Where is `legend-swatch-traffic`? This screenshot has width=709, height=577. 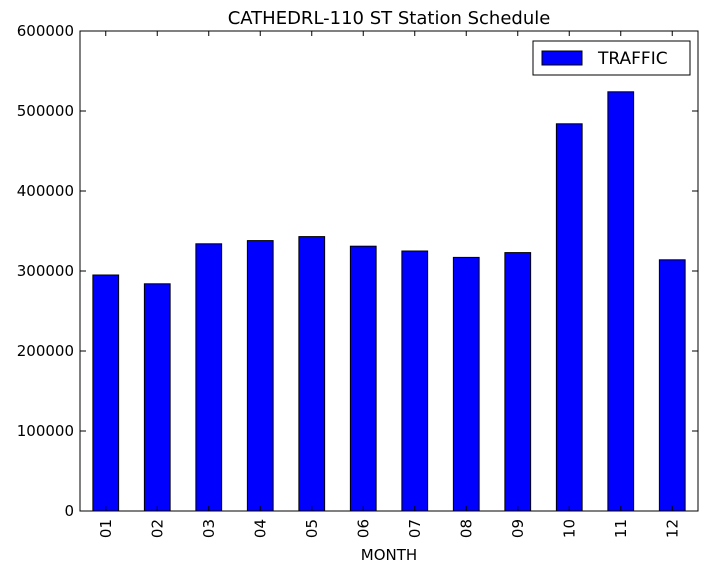 legend-swatch-traffic is located at coordinates (562, 58).